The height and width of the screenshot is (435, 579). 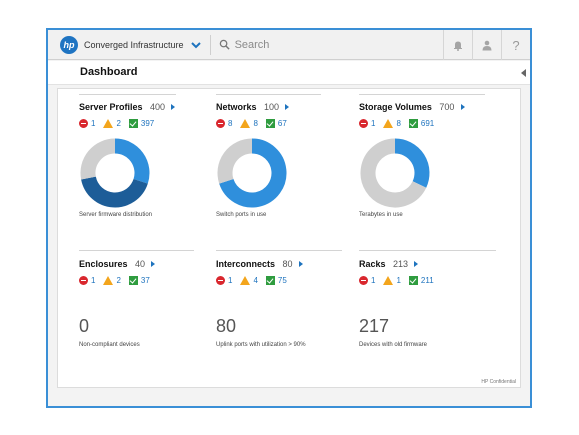 What do you see at coordinates (236, 107) in the screenshot?
I see `card-title: Networks` at bounding box center [236, 107].